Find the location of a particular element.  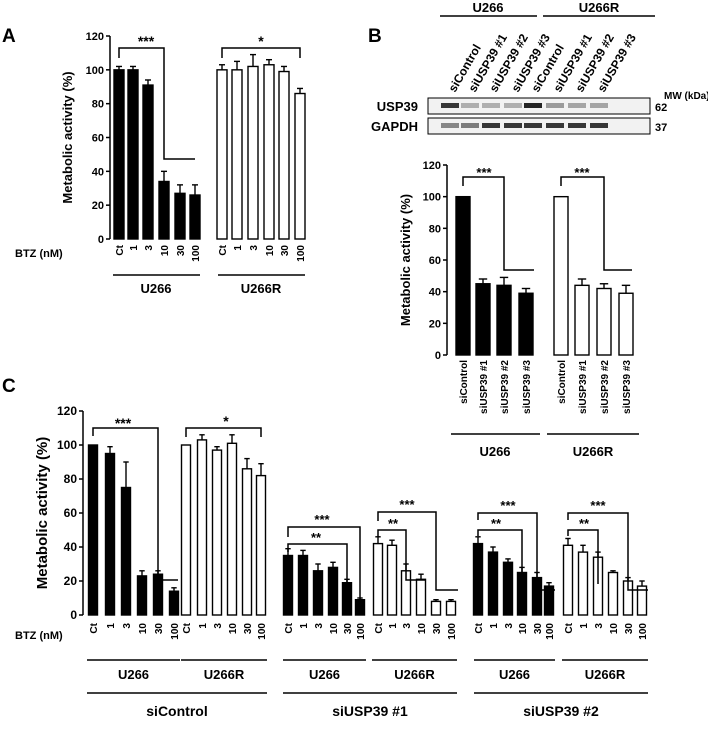

x-tick-label: siUSP39 #2 is located at coordinates (505, 387).